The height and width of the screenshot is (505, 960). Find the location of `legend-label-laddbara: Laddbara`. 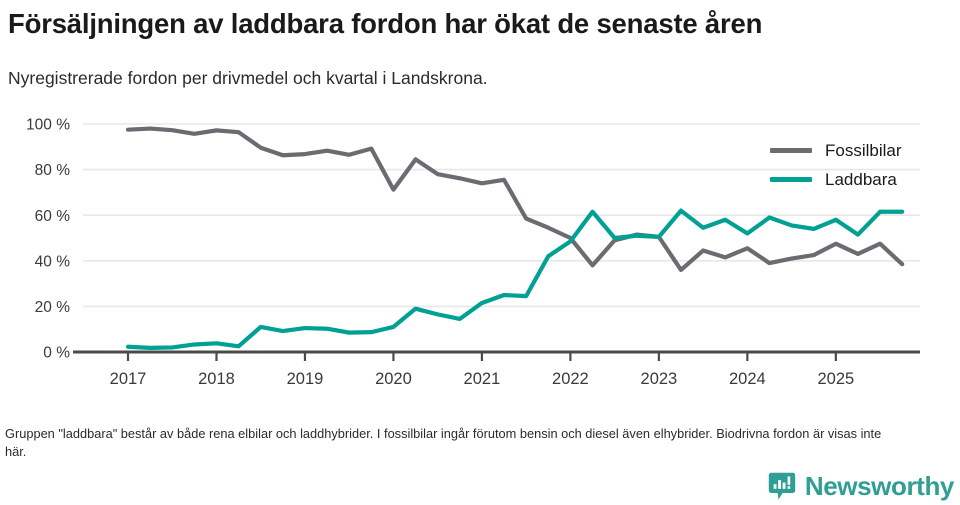

legend-label-laddbara: Laddbara is located at coordinates (861, 179).